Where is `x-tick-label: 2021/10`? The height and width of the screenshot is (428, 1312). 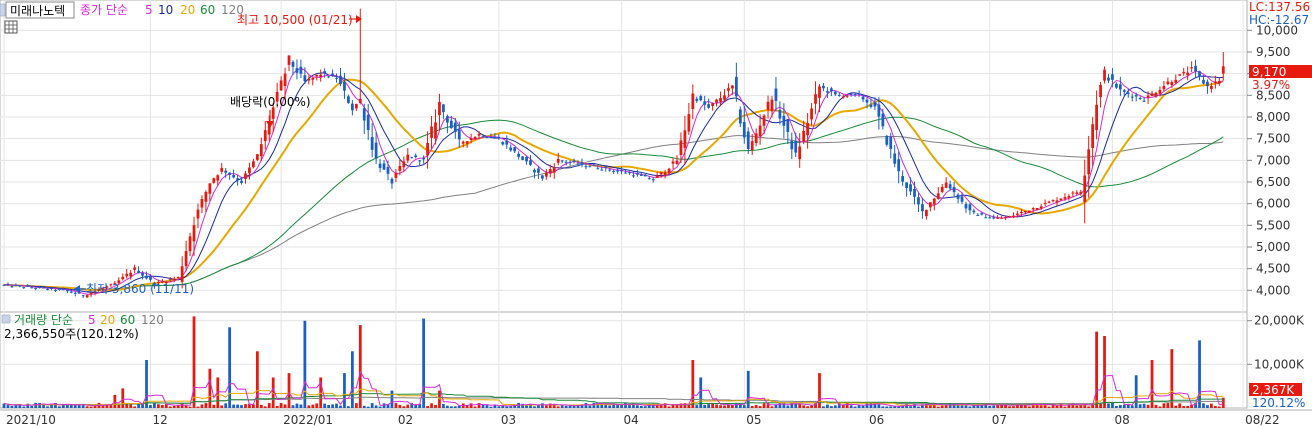 x-tick-label: 2021/10 is located at coordinates (31, 420).